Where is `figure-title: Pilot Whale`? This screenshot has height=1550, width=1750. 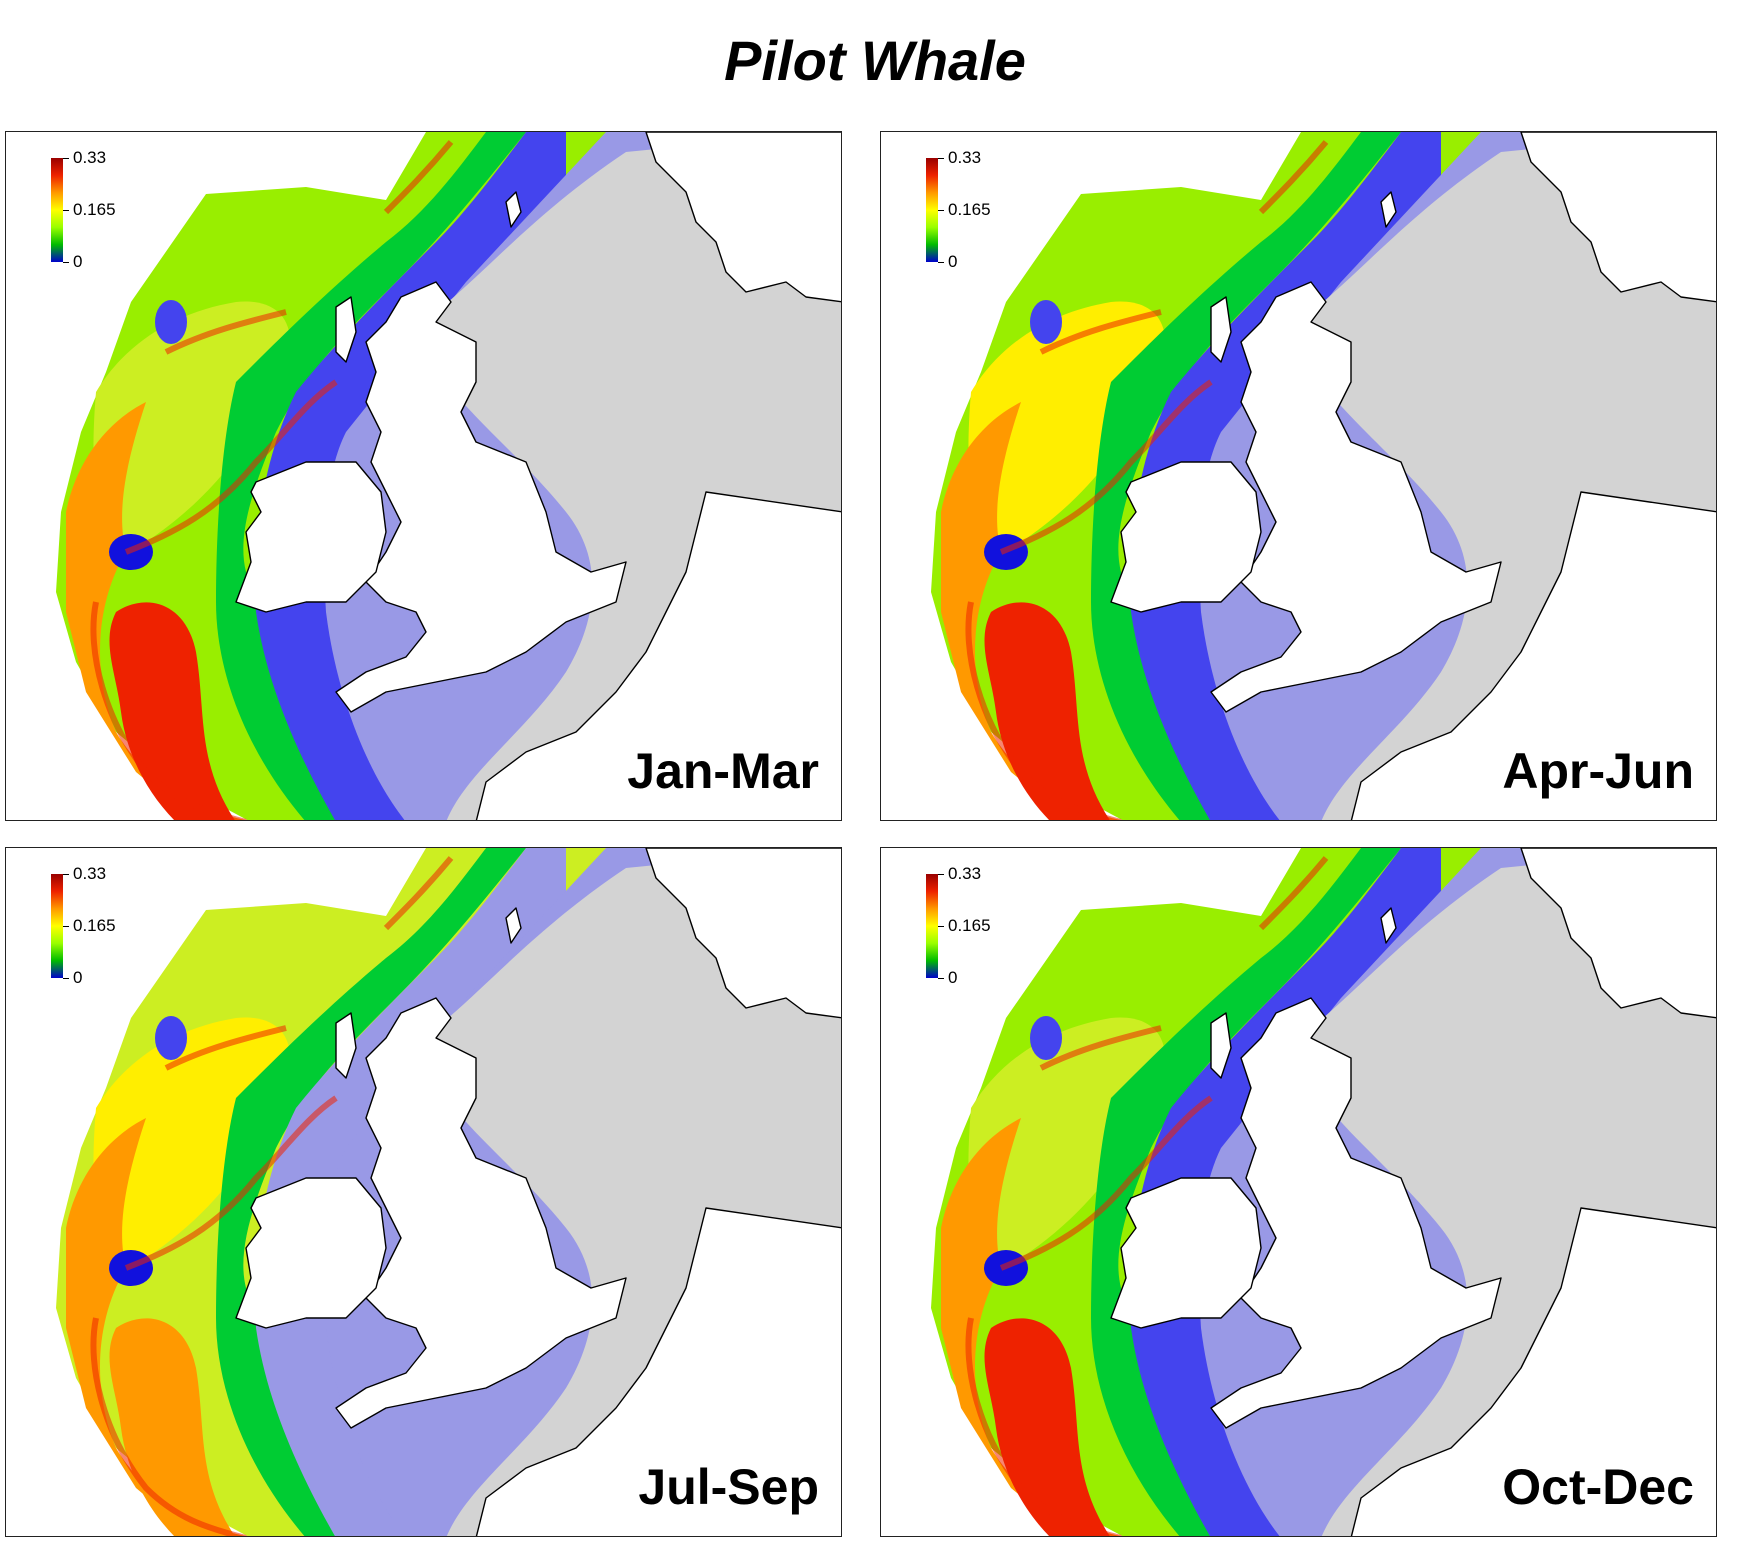 figure-title: Pilot Whale is located at coordinates (875, 60).